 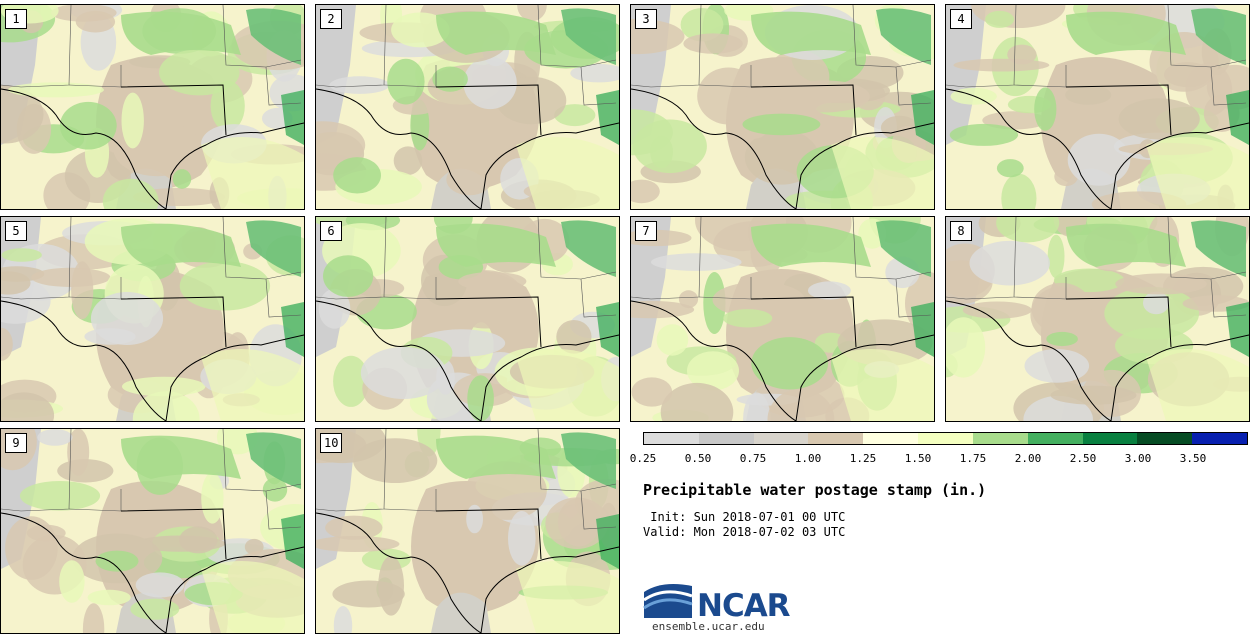 I want to click on precipitable-water-colorbar, so click(x=945, y=438).